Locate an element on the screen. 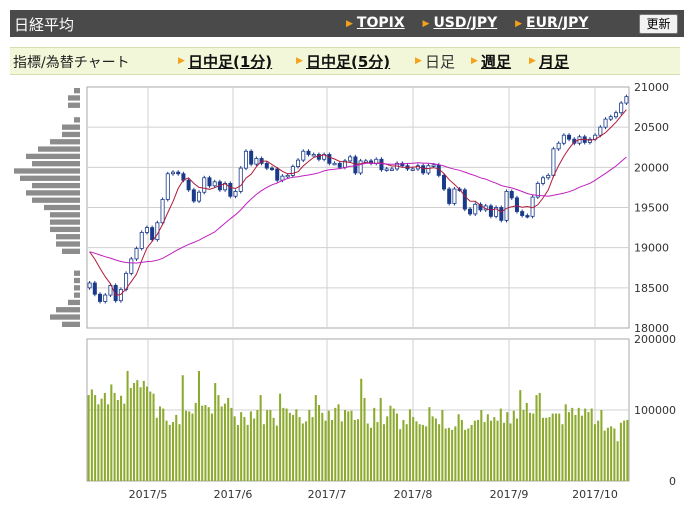 The width and height of the screenshot is (696, 522). x-tick-label: 2017/5 is located at coordinates (148, 494).